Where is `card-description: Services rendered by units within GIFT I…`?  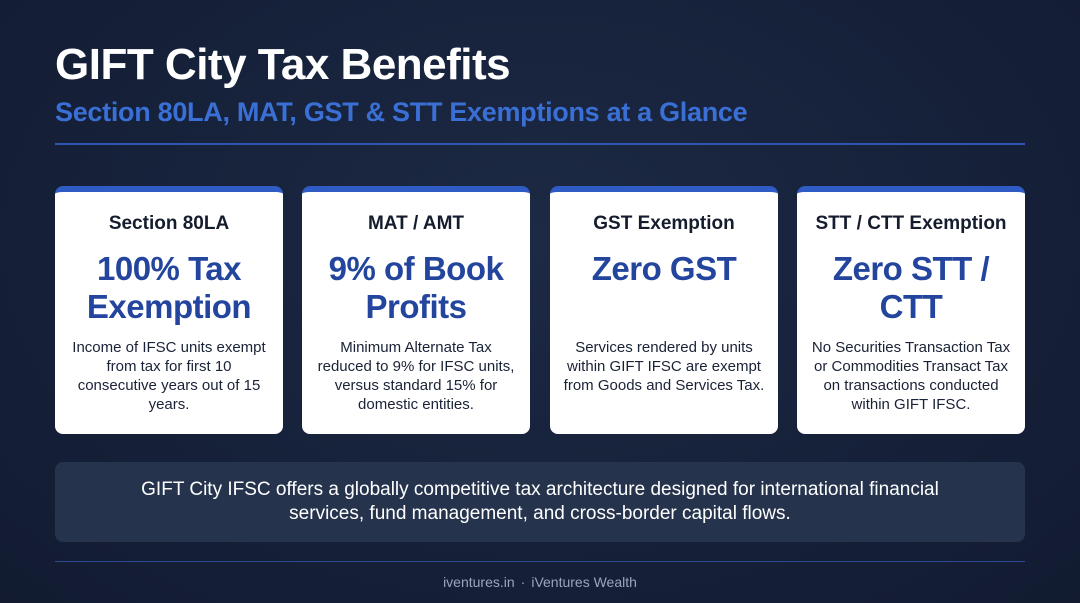
card-description: Services rendered by units within GIFT I… is located at coordinates (664, 366).